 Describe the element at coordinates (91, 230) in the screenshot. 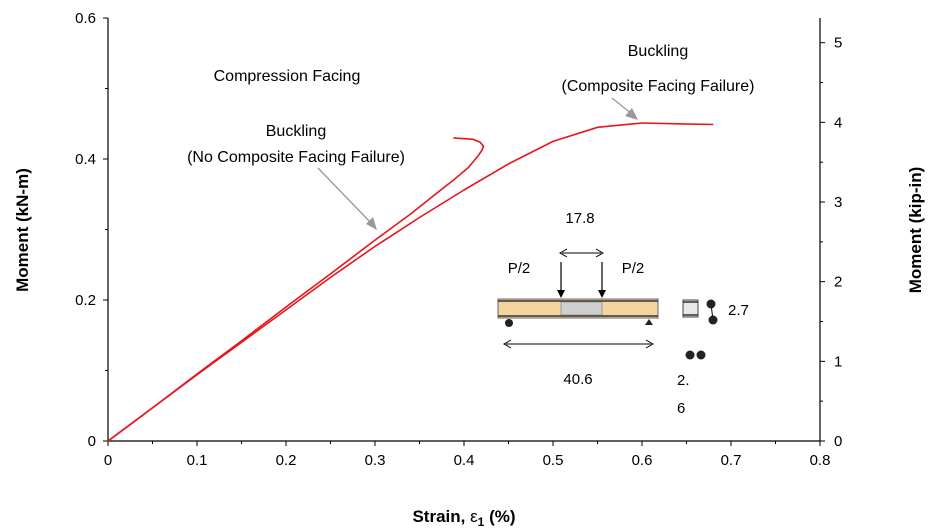

I see `y-axis-ticks: 0 0.2 0.4 0.6` at that location.